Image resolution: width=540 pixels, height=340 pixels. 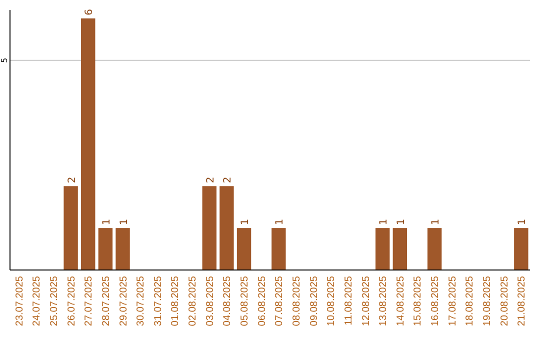 What do you see at coordinates (193, 301) in the screenshot?
I see `x-tick-label: 02.08.2025` at bounding box center [193, 301].